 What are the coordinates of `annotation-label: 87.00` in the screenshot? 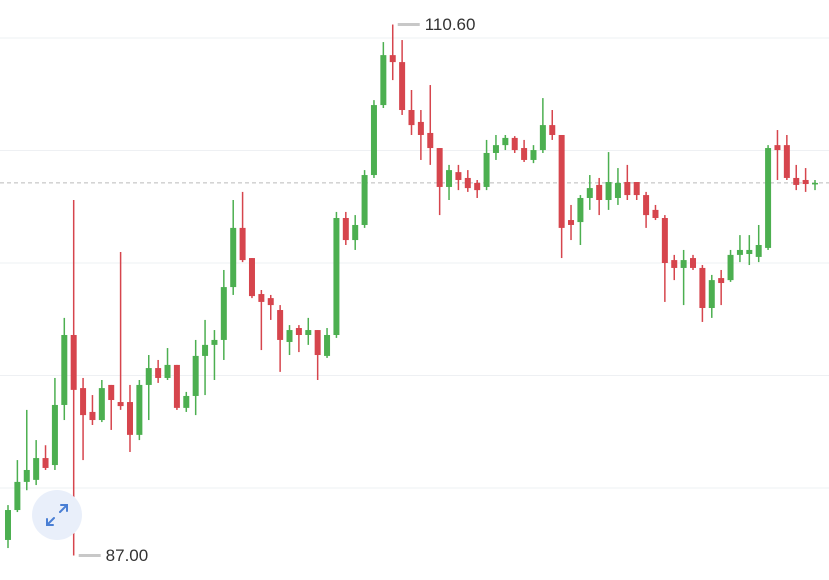 It's located at (127, 555).